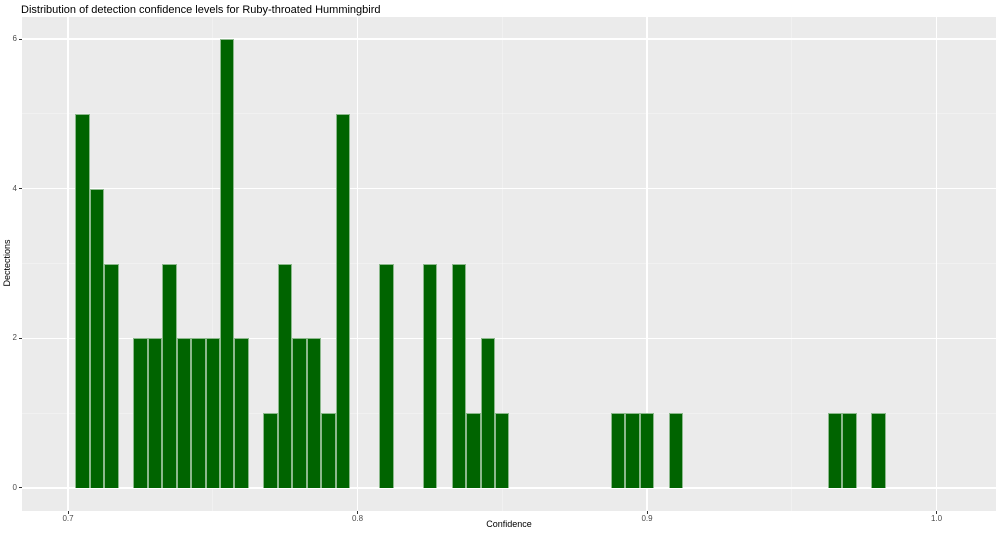  What do you see at coordinates (14, 38) in the screenshot?
I see `y-tick-label: 6` at bounding box center [14, 38].